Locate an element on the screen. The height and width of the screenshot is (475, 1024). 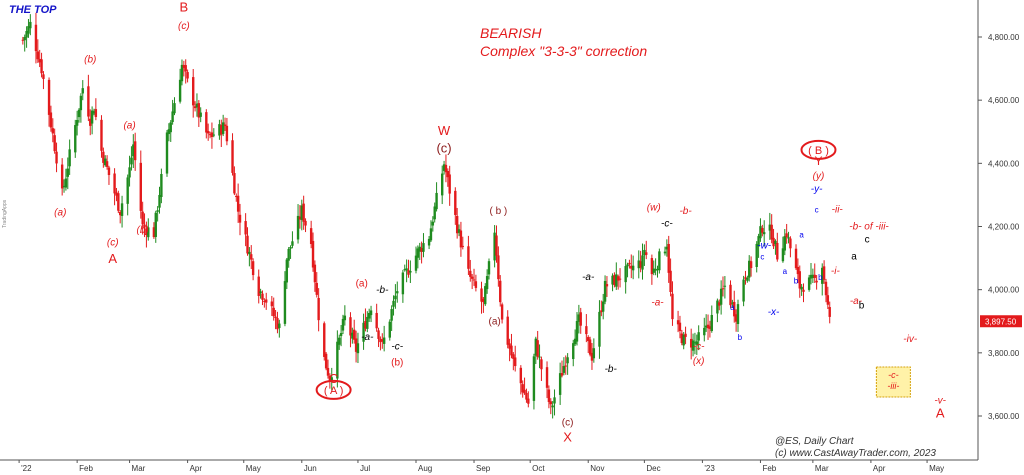
wave-label: (c) is located at coordinates (443, 147).